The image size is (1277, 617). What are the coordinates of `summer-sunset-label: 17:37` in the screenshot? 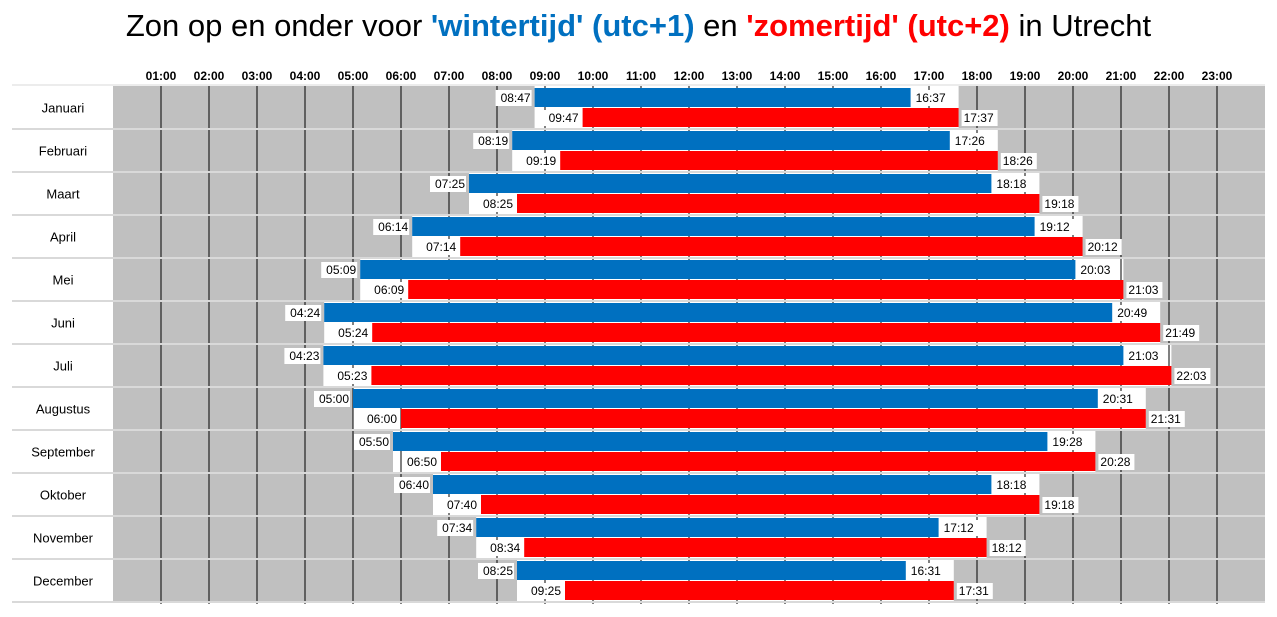 It's located at (979, 118).